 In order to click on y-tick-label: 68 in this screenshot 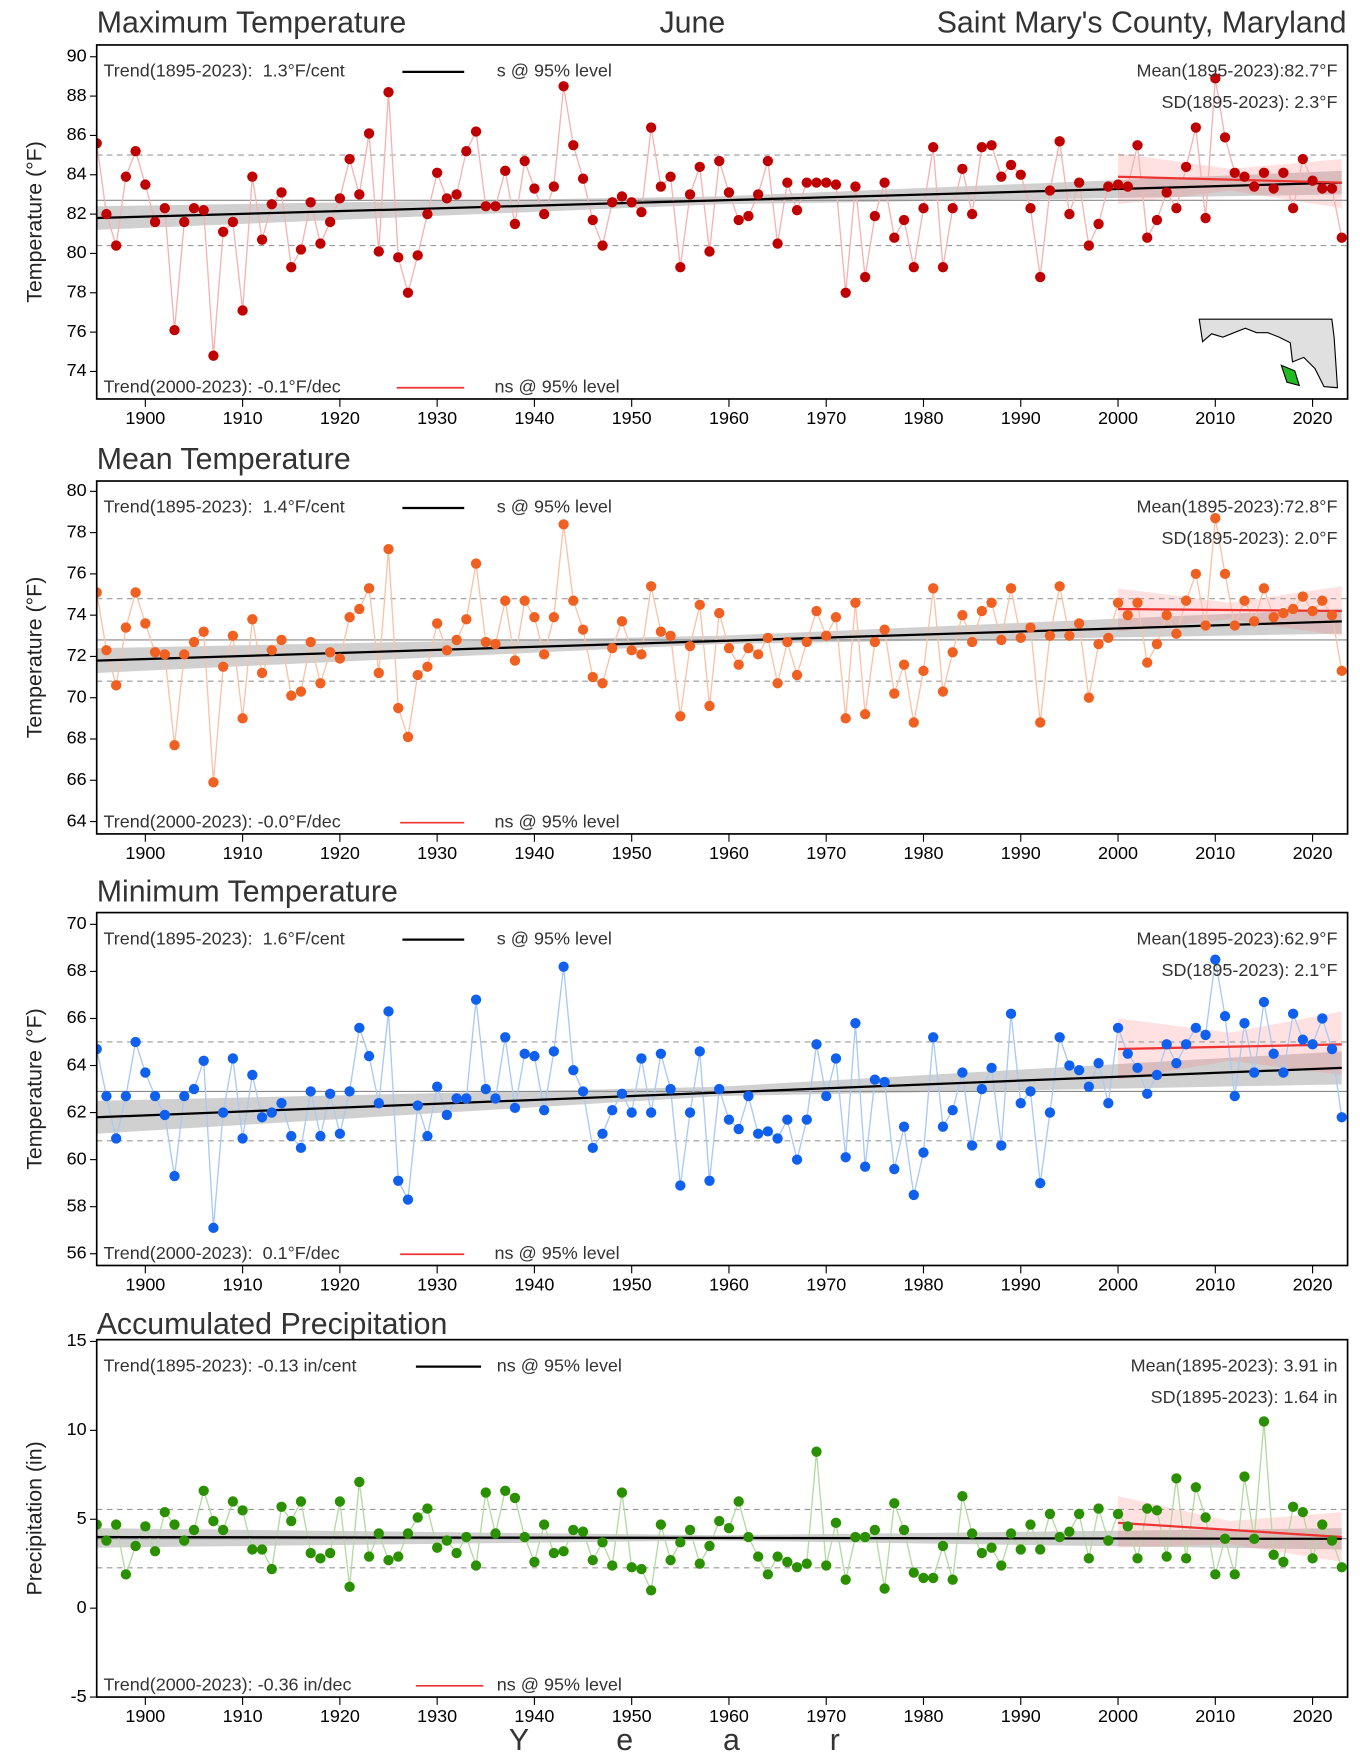, I will do `click(77, 738)`.